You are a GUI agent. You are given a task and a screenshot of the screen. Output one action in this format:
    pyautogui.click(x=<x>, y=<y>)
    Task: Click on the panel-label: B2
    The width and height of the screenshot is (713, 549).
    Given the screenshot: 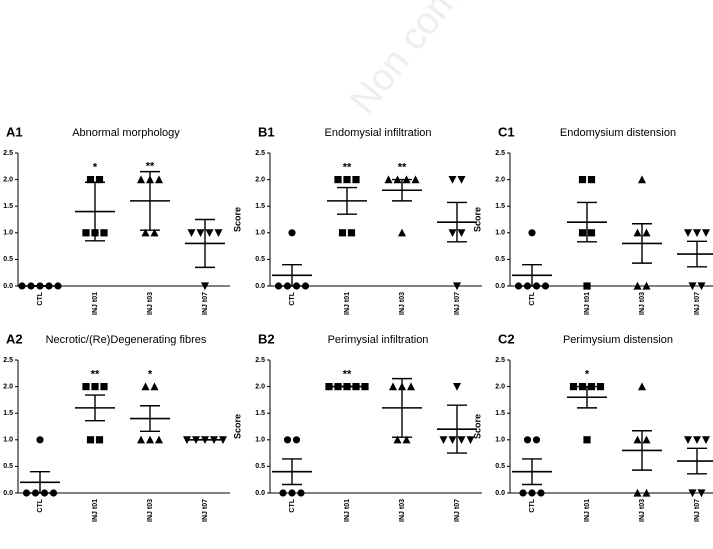 What is the action you would take?
    pyautogui.click(x=266, y=338)
    